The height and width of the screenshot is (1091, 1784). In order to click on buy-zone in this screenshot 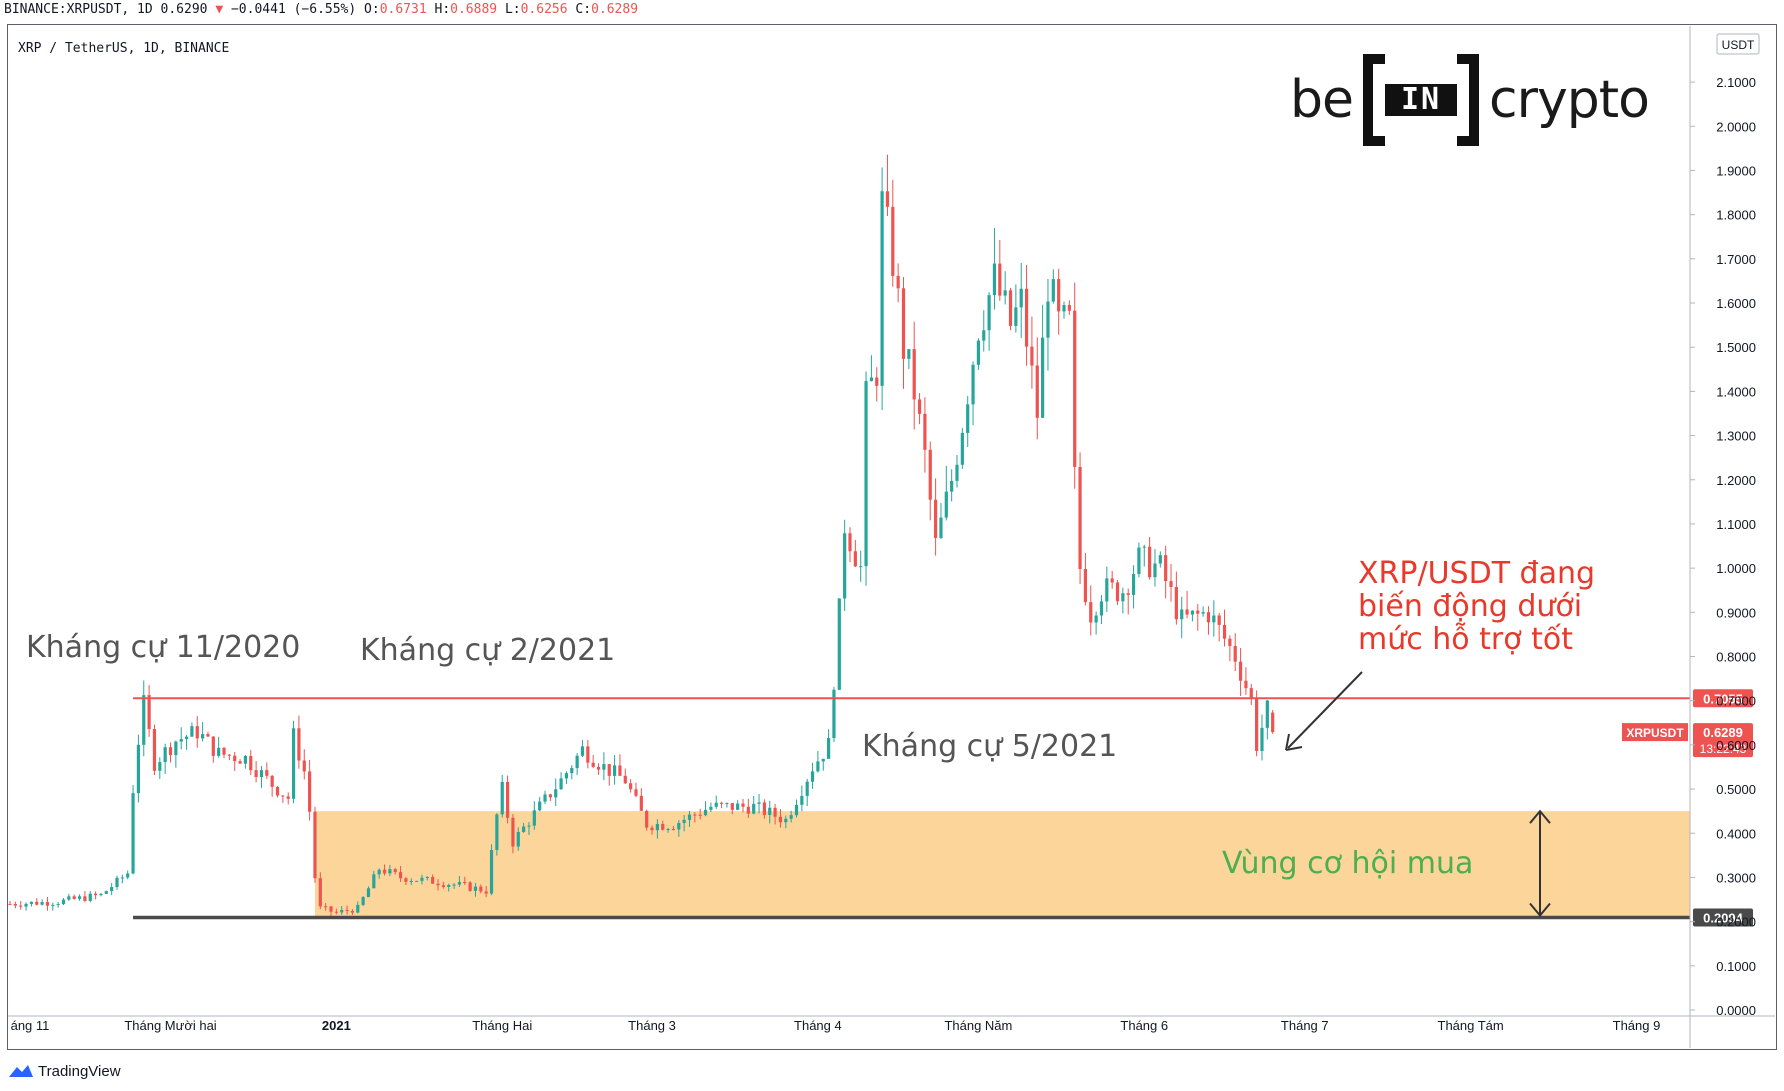, I will do `click(1002, 864)`.